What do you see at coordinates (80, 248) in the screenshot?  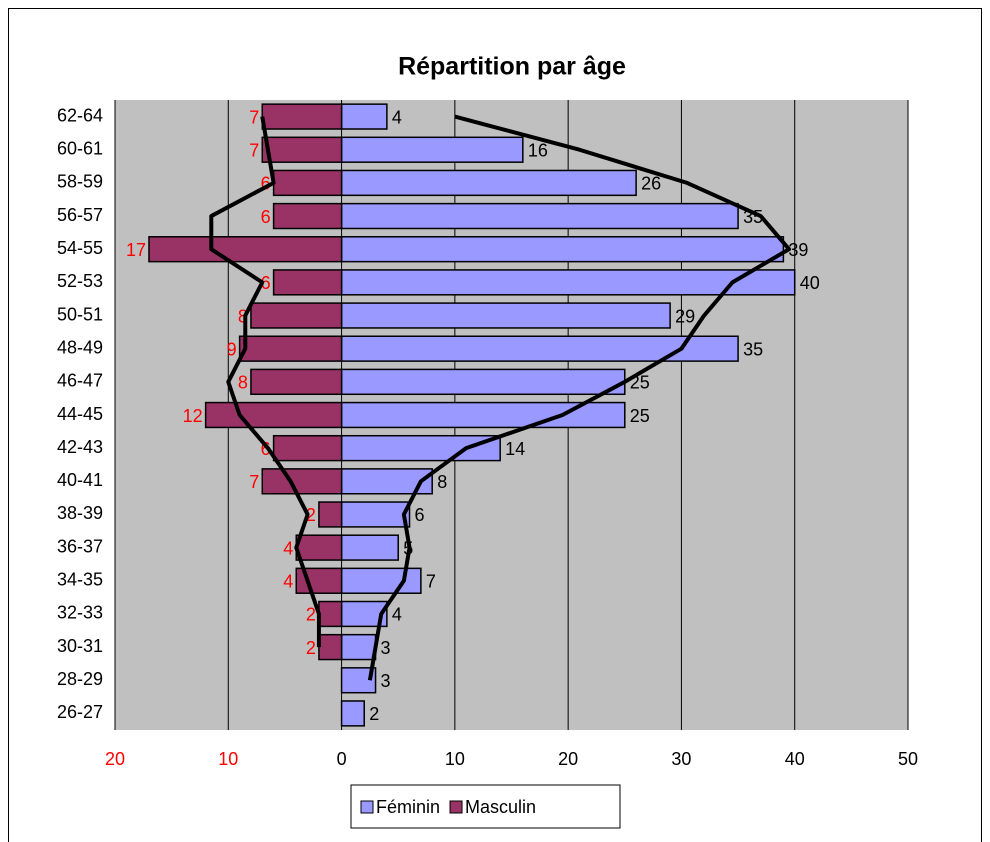 I see `y-tick-label: 54-55` at bounding box center [80, 248].